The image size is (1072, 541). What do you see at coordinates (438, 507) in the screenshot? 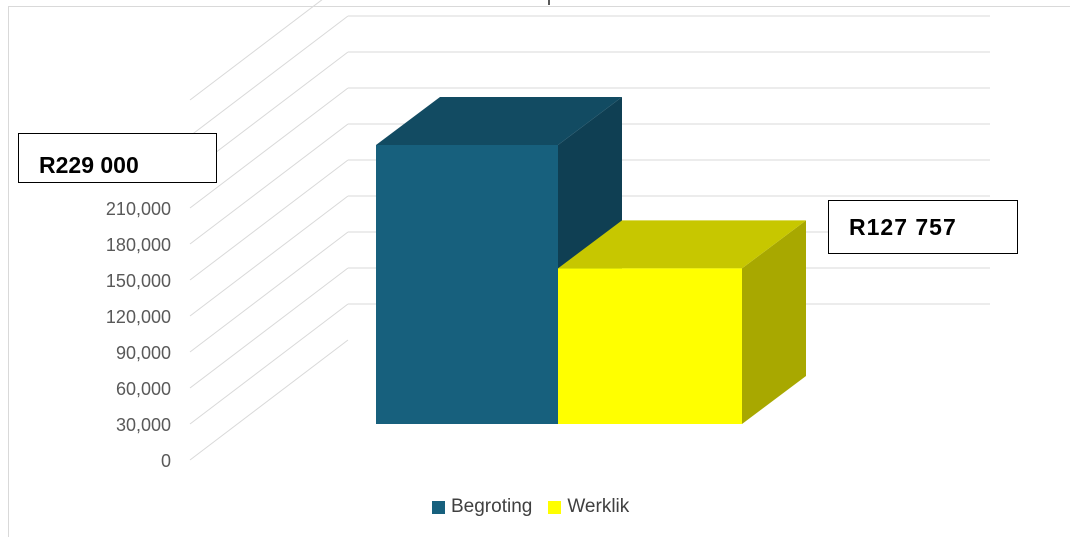
I see `legend-swatch-budget` at bounding box center [438, 507].